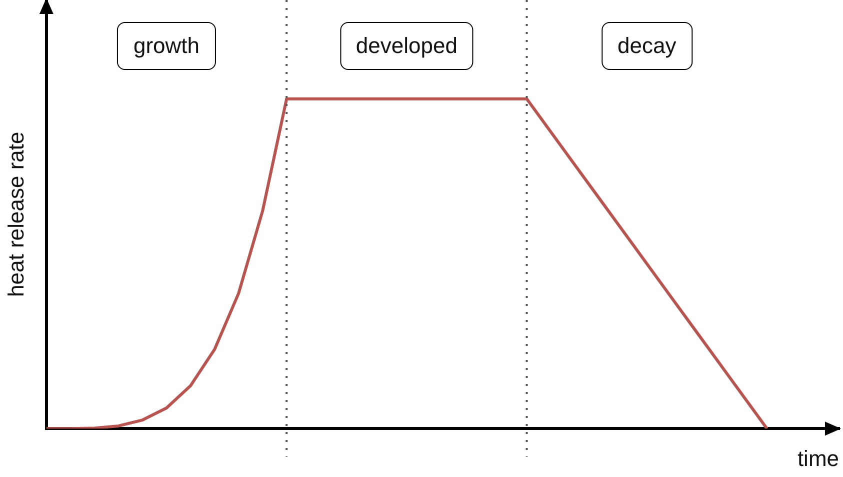 This screenshot has height=477, width=843. I want to click on x-axis-title: time, so click(818, 458).